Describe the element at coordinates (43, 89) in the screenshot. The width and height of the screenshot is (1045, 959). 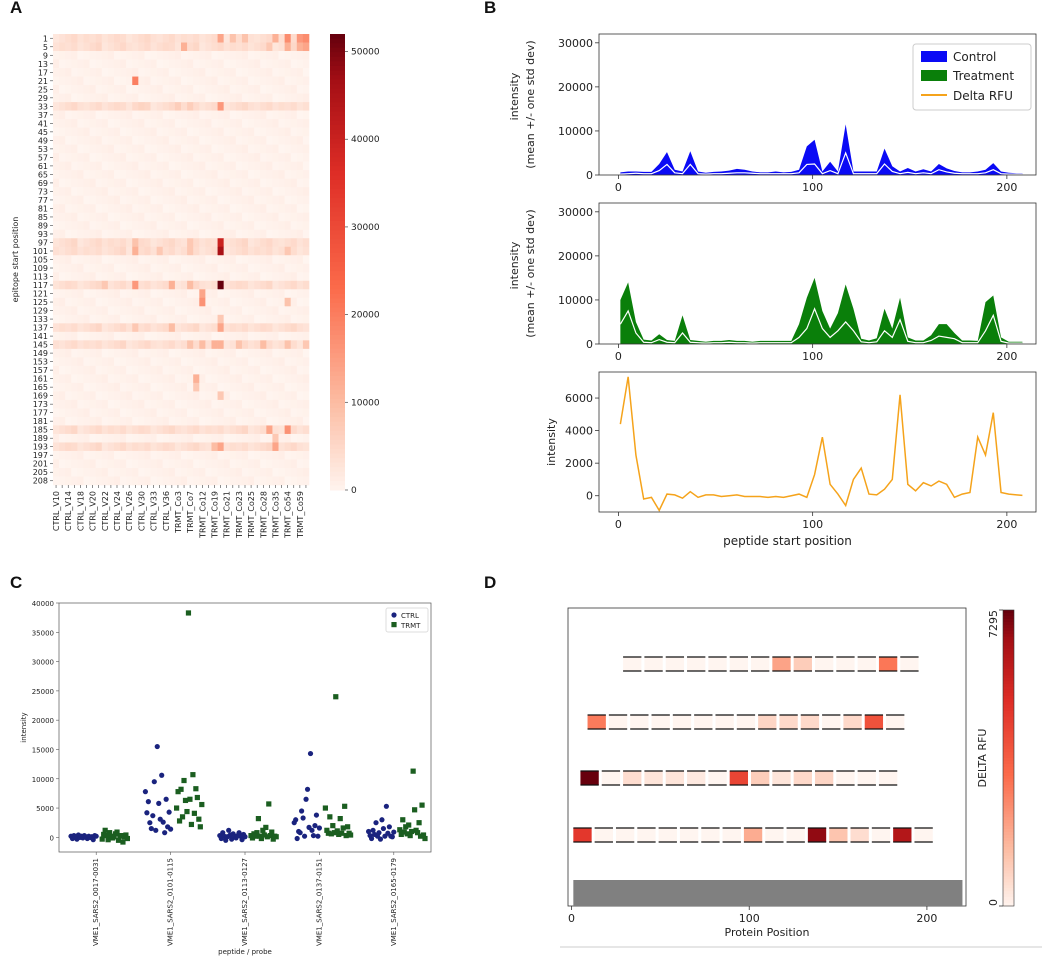
I see `heatmap-row-label: 25` at that location.